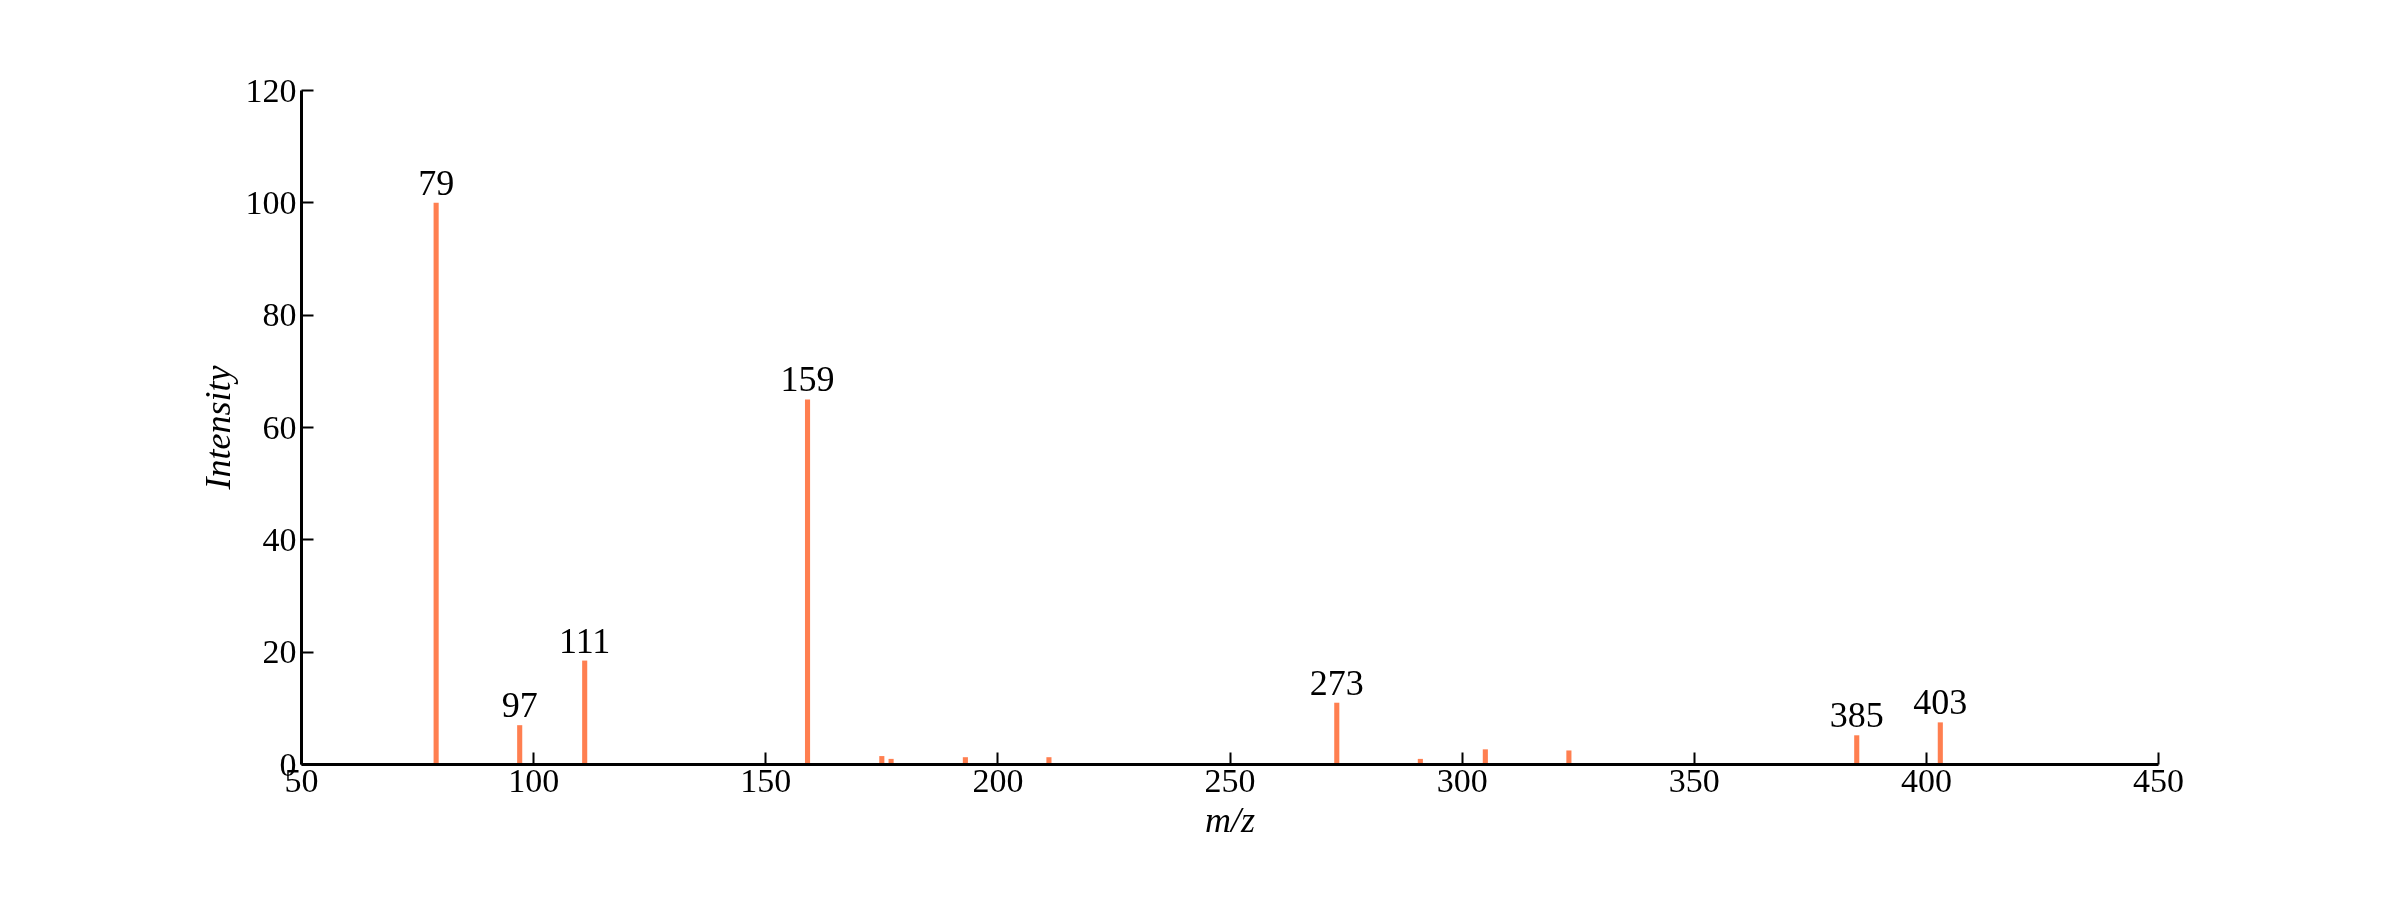 The width and height of the screenshot is (2400, 900). What do you see at coordinates (1926, 780) in the screenshot?
I see `x-tick-label: 400` at bounding box center [1926, 780].